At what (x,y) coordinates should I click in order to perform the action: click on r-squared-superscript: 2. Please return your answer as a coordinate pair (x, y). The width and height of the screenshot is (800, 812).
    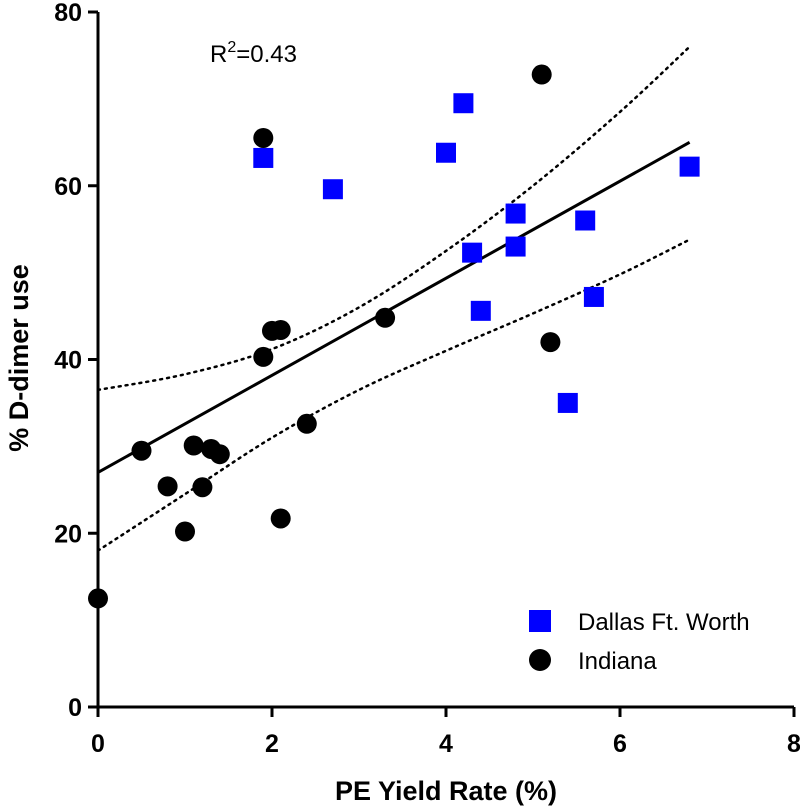
    Looking at the image, I should click on (231, 47).